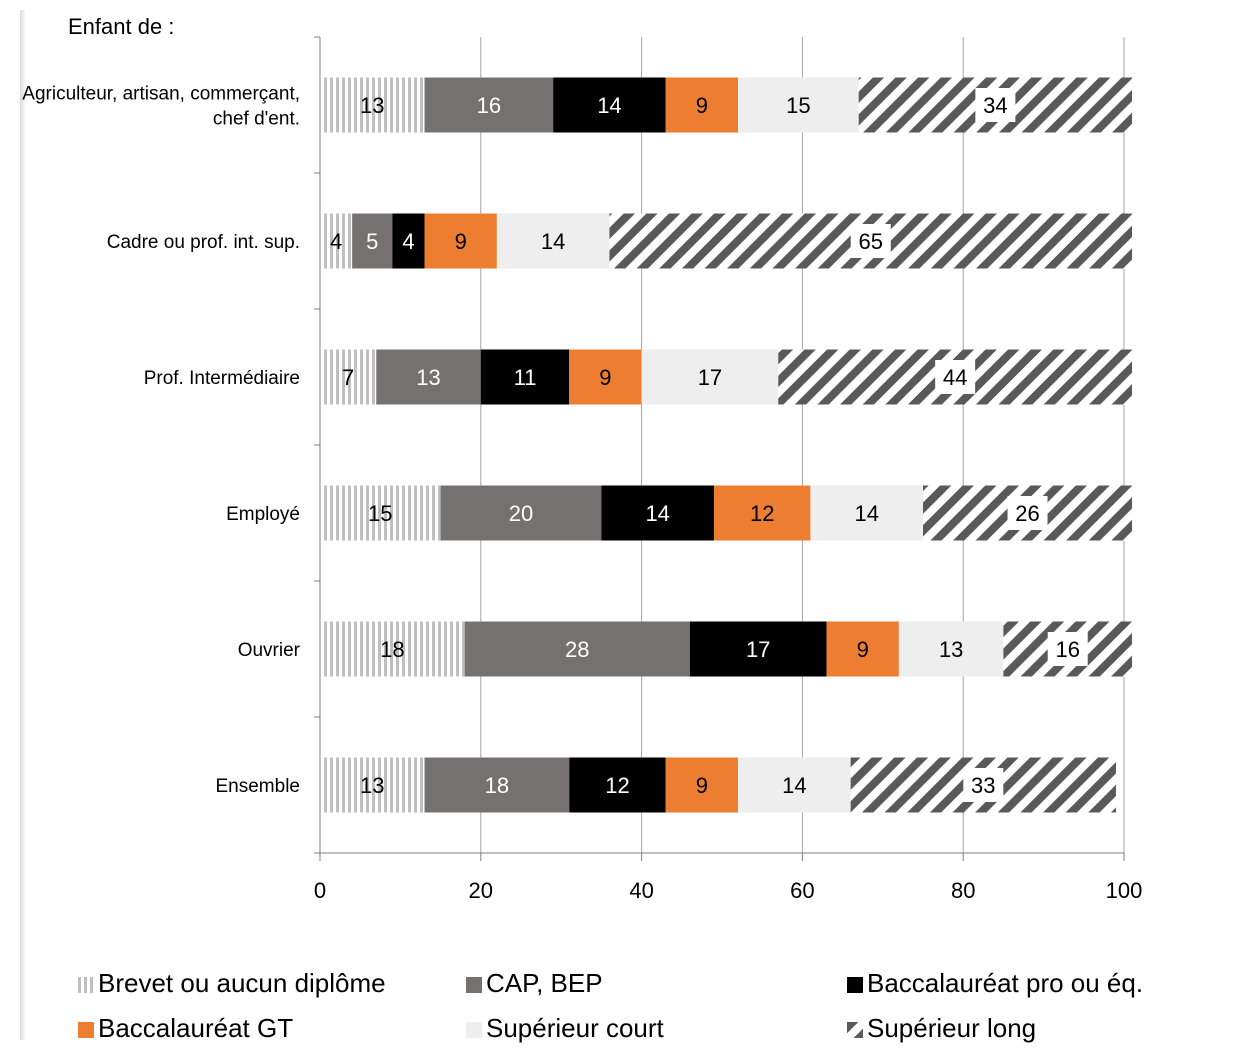  I want to click on data-label: 44, so click(955, 377).